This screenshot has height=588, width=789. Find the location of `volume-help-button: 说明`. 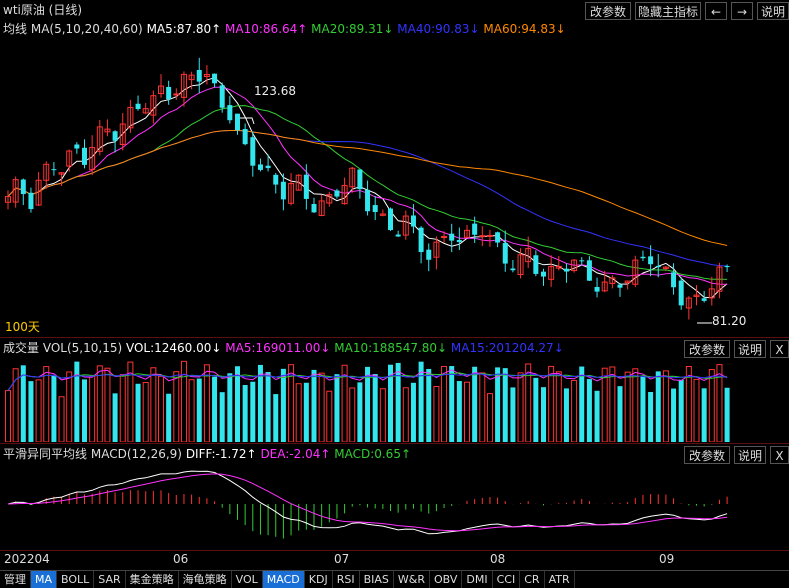

volume-help-button: 说明 is located at coordinates (750, 349).